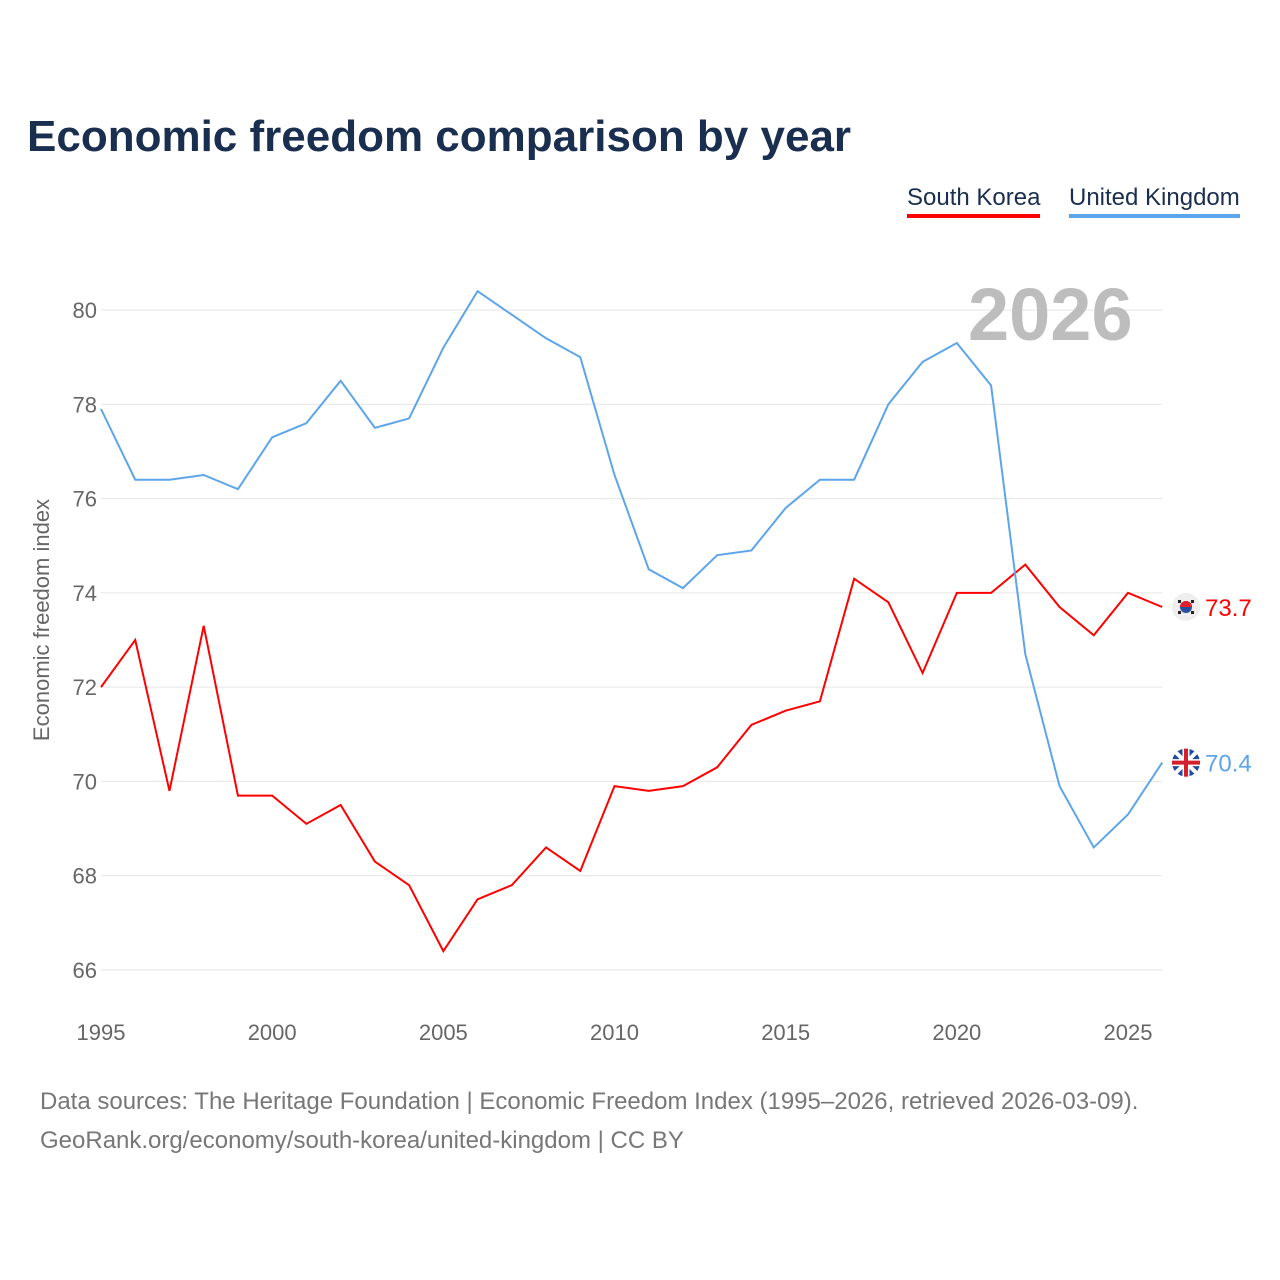  I want to click on y-tick-label: 70, so click(85, 781).